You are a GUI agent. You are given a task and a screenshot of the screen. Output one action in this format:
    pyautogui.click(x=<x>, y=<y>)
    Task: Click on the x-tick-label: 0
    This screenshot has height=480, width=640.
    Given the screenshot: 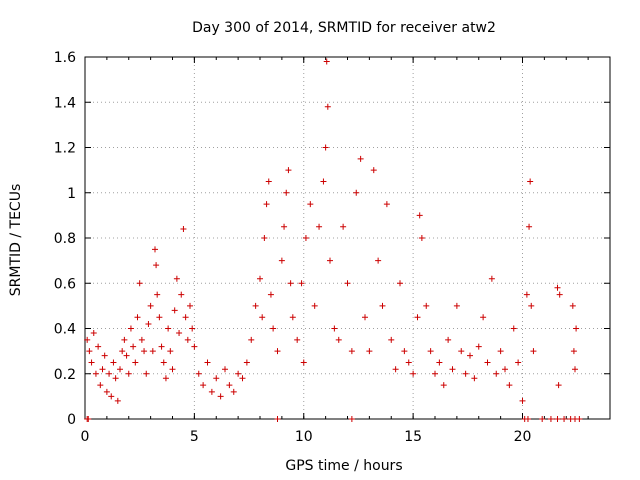 What is the action you would take?
    pyautogui.click(x=85, y=437)
    